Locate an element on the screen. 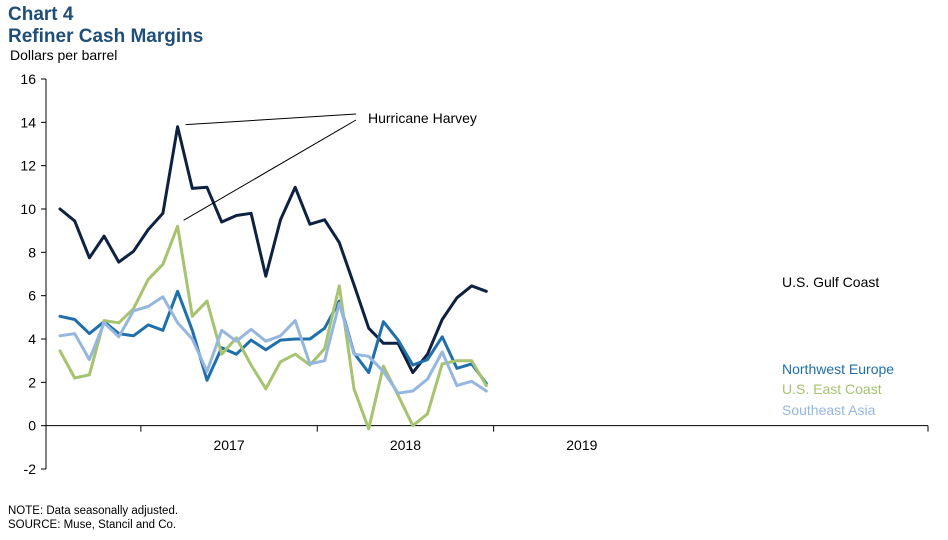  y-tick-label: 2 is located at coordinates (32, 382).